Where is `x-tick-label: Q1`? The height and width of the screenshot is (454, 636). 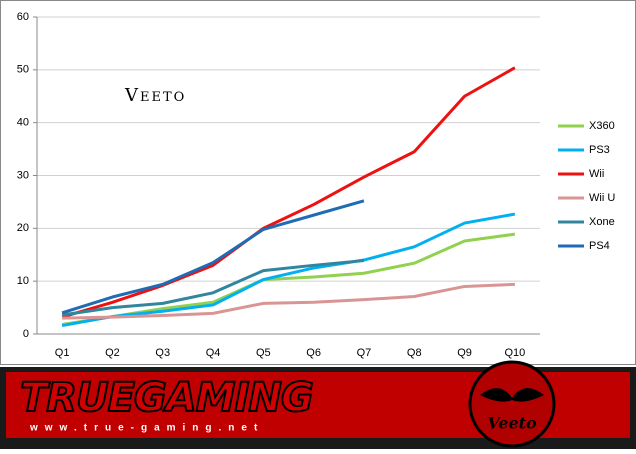 x-tick-label: Q1 is located at coordinates (62, 353).